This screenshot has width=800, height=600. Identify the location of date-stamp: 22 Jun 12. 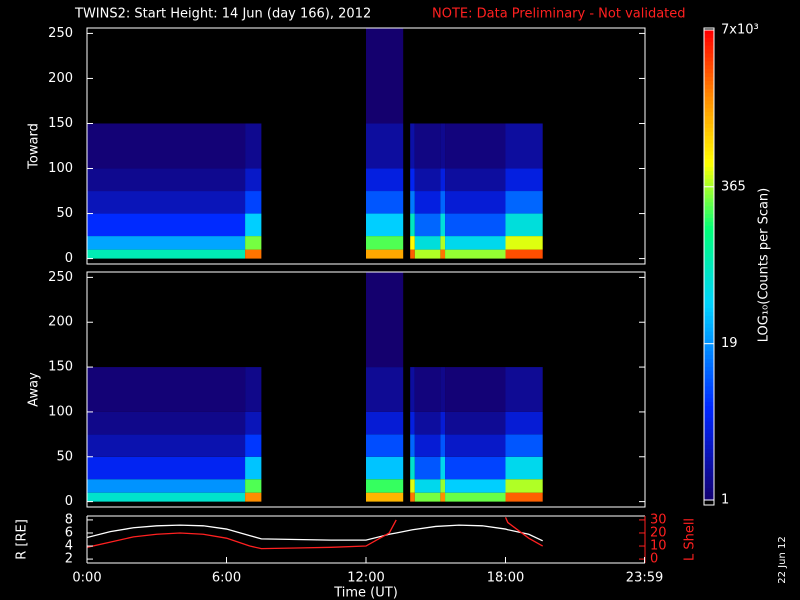
(782, 559).